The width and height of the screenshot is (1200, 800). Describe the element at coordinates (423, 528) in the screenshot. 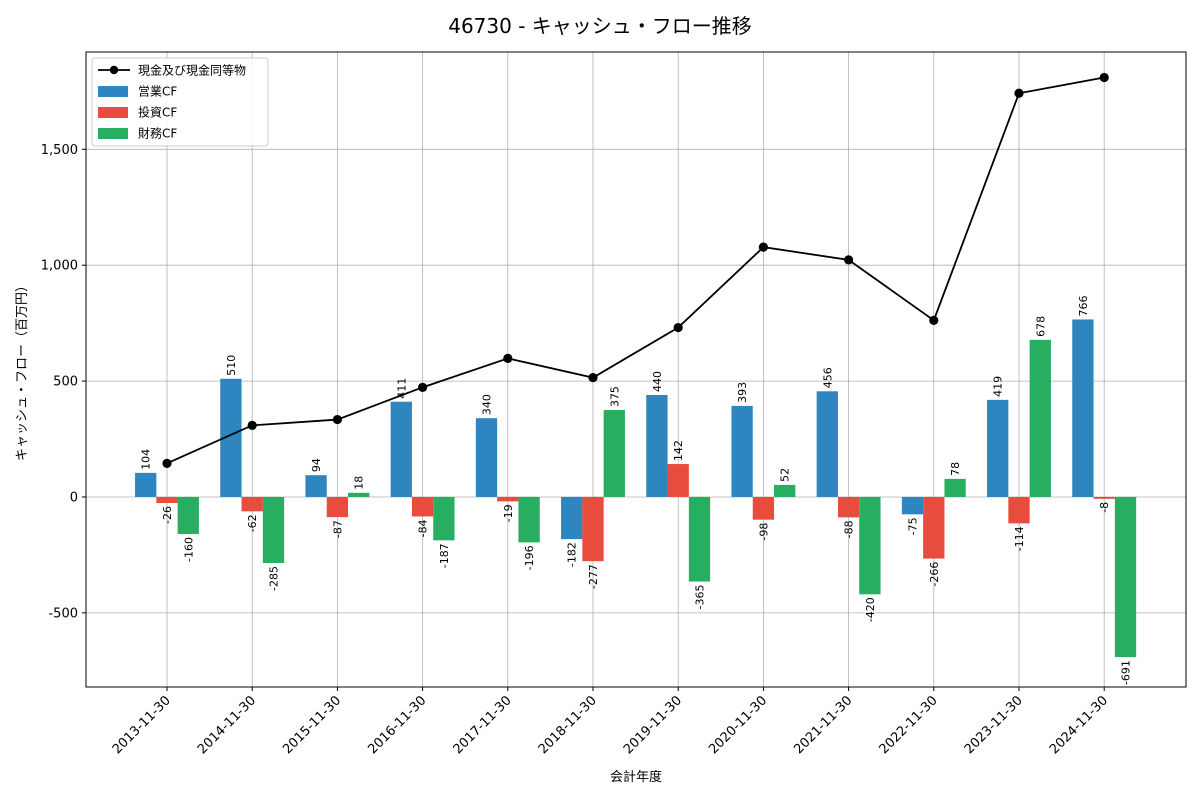

I see `bar-value-label: -84` at that location.